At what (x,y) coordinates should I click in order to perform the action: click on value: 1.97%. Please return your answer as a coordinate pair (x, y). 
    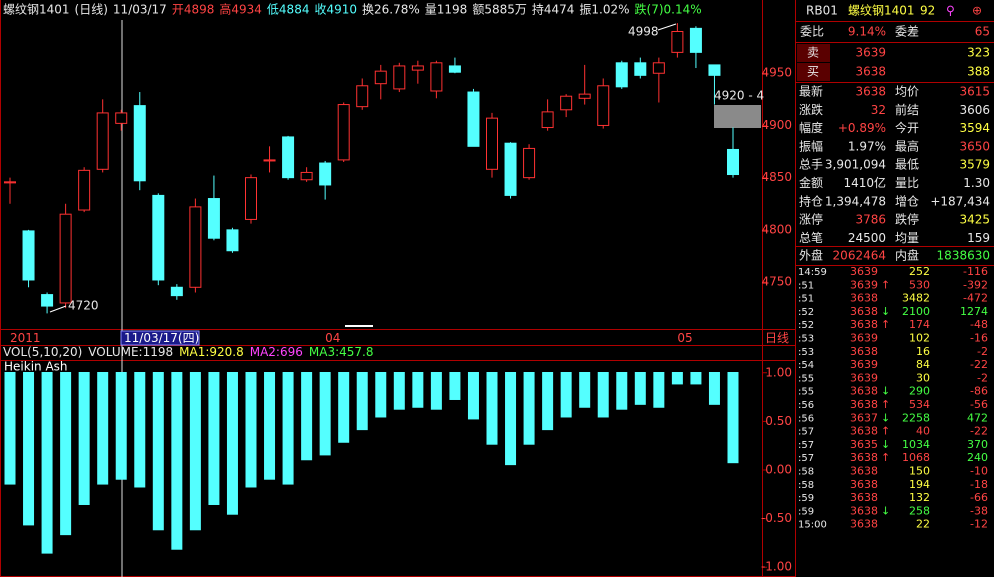
    Looking at the image, I should click on (867, 146).